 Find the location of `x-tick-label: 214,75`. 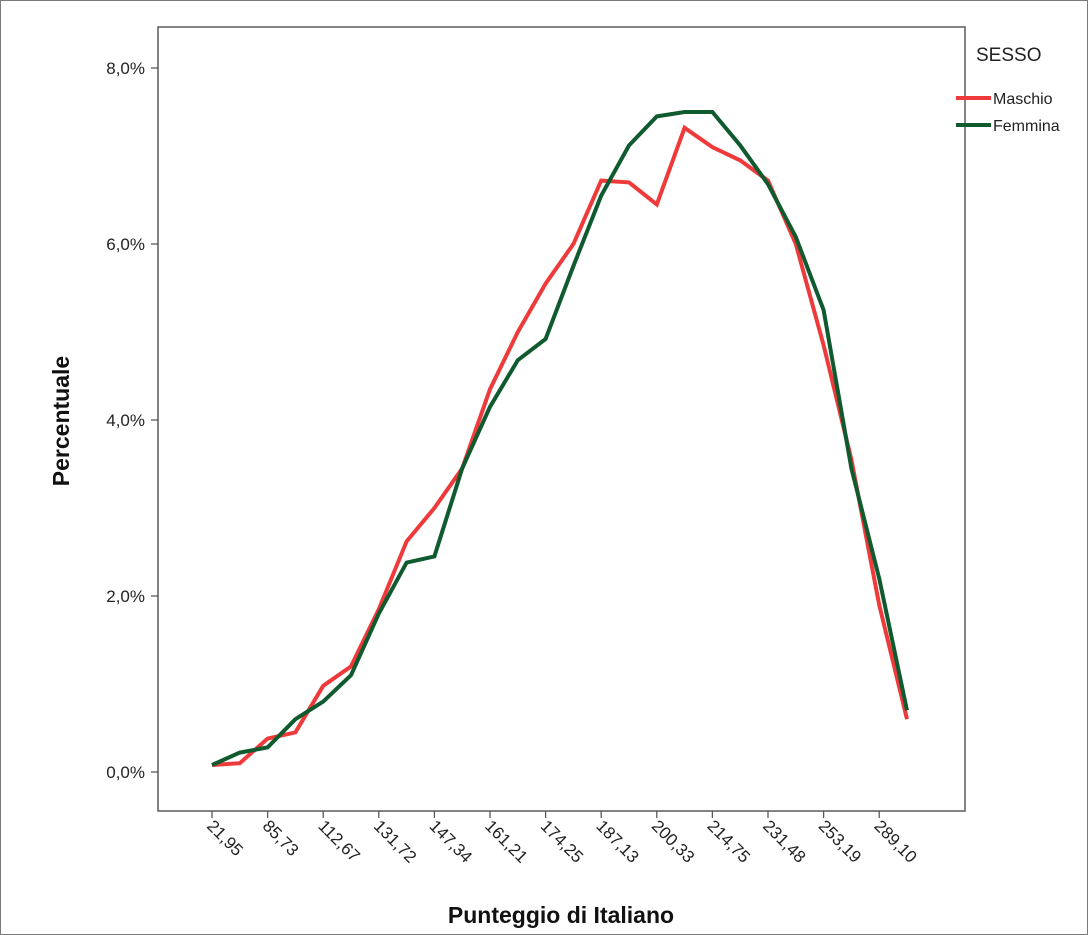

x-tick-label: 214,75 is located at coordinates (729, 841).